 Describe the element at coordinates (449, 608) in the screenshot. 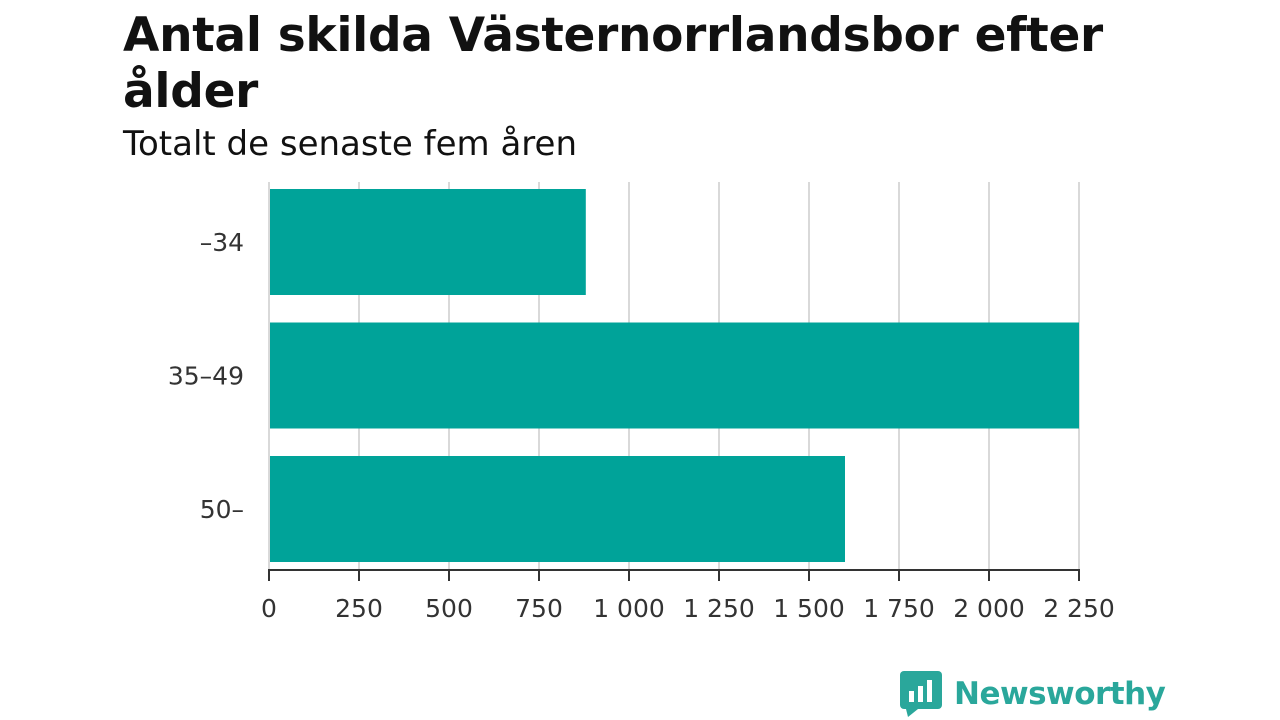

I see `x-tick-label: 500` at that location.